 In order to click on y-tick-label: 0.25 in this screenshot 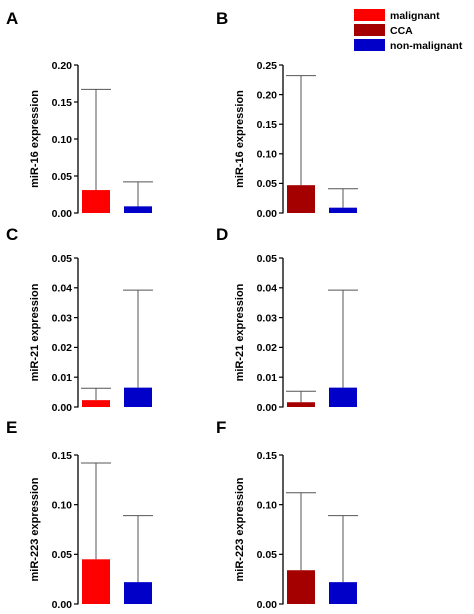, I will do `click(267, 66)`.